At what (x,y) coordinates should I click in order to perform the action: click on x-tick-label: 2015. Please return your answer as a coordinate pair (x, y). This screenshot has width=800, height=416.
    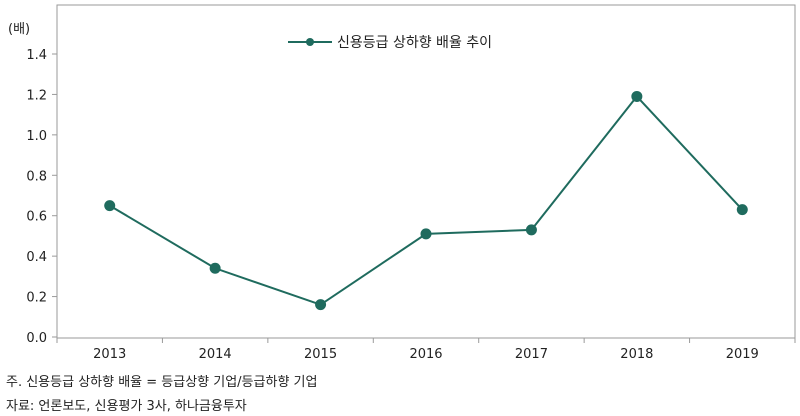
    Looking at the image, I should click on (320, 354).